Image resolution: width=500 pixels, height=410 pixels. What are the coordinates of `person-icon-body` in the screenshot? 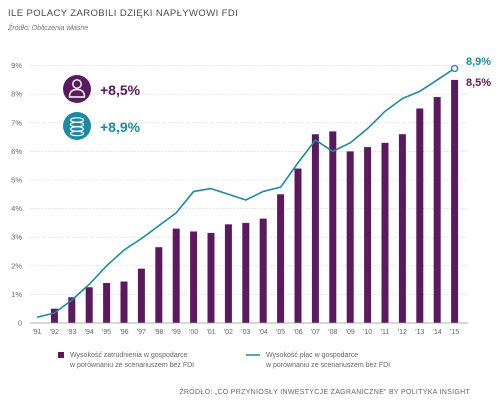 It's located at (77, 93).